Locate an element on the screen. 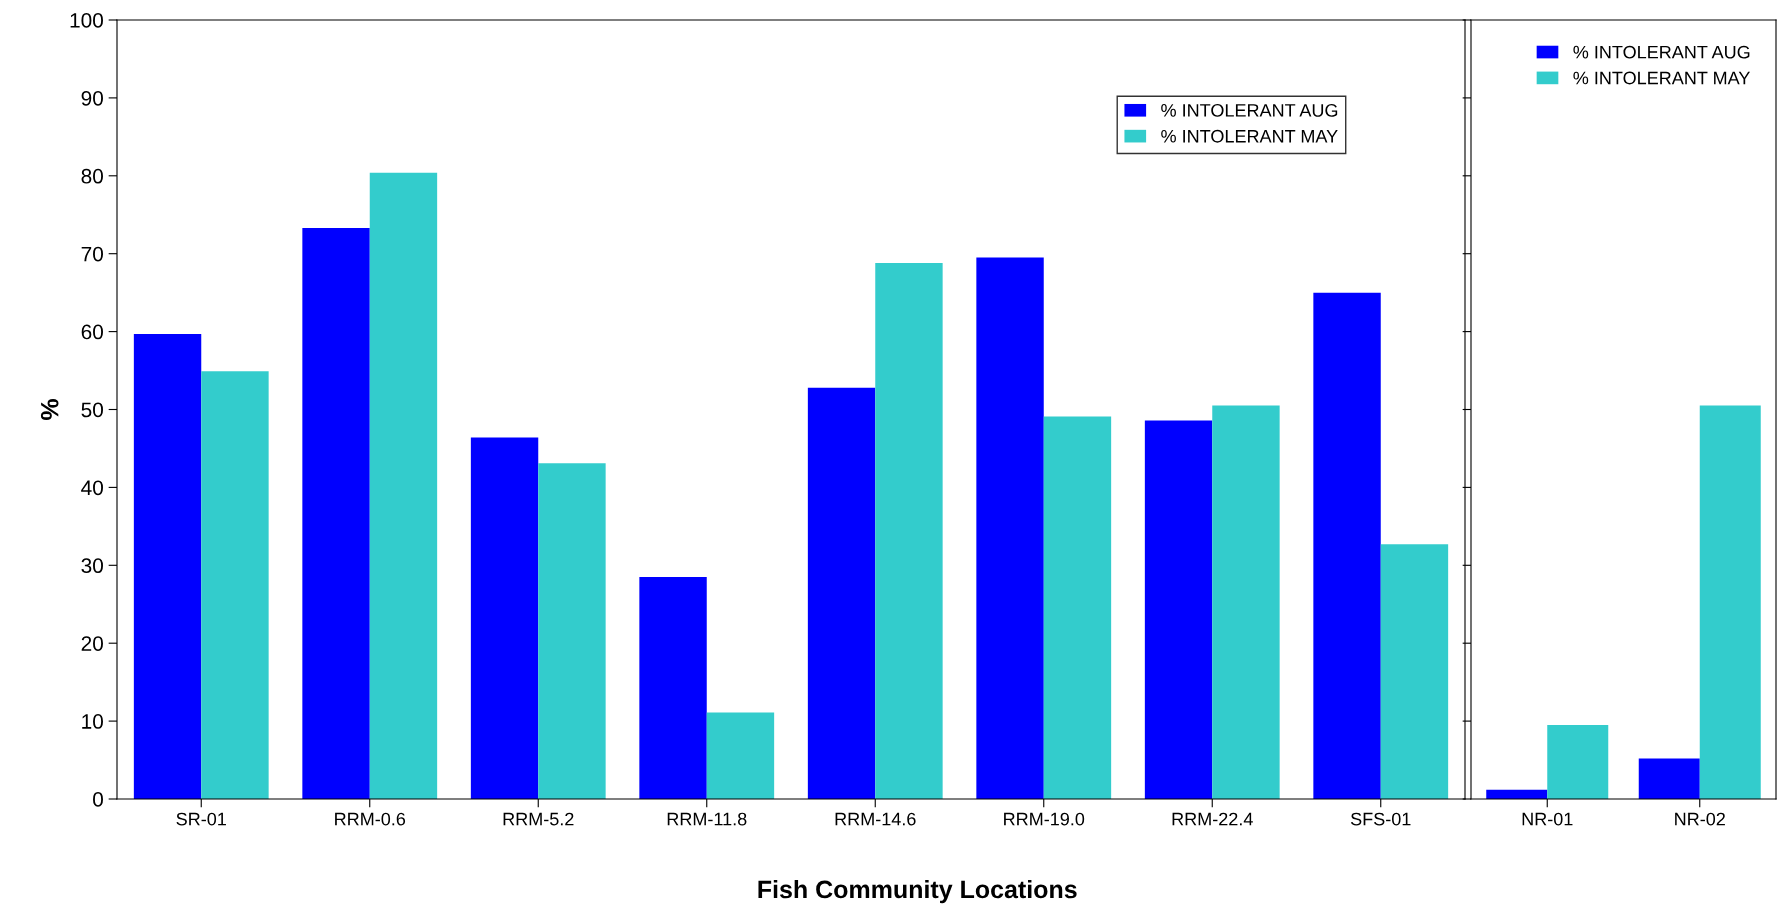 The height and width of the screenshot is (917, 1781). x-tick-label: RRM-11.8 is located at coordinates (707, 819).